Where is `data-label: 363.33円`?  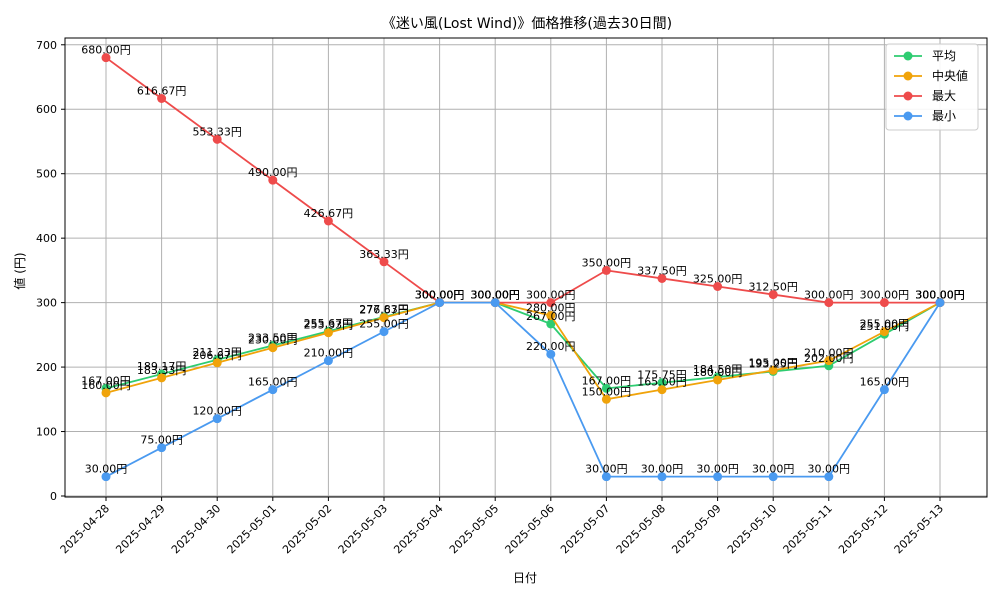
data-label: 363.33円 is located at coordinates (384, 254).